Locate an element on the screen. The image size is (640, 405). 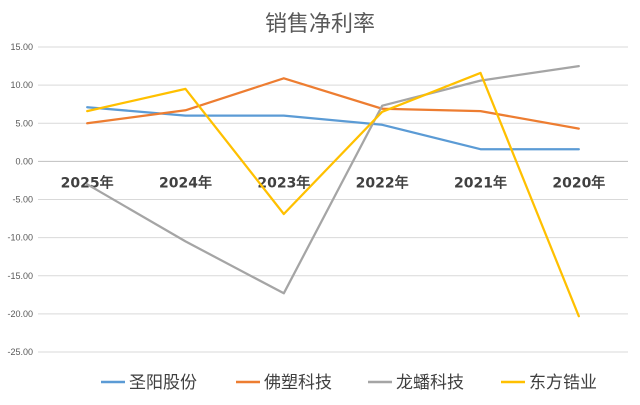
x-tick-label: 2025年 is located at coordinates (87, 182).